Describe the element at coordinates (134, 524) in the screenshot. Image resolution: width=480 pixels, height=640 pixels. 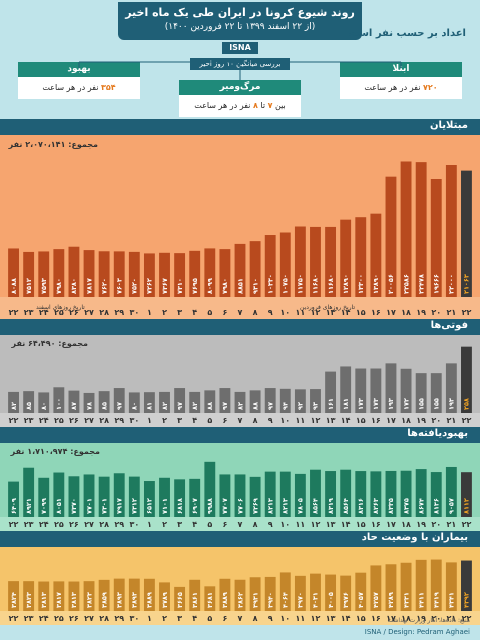
I see `tick-label: ۳۰` at that location.